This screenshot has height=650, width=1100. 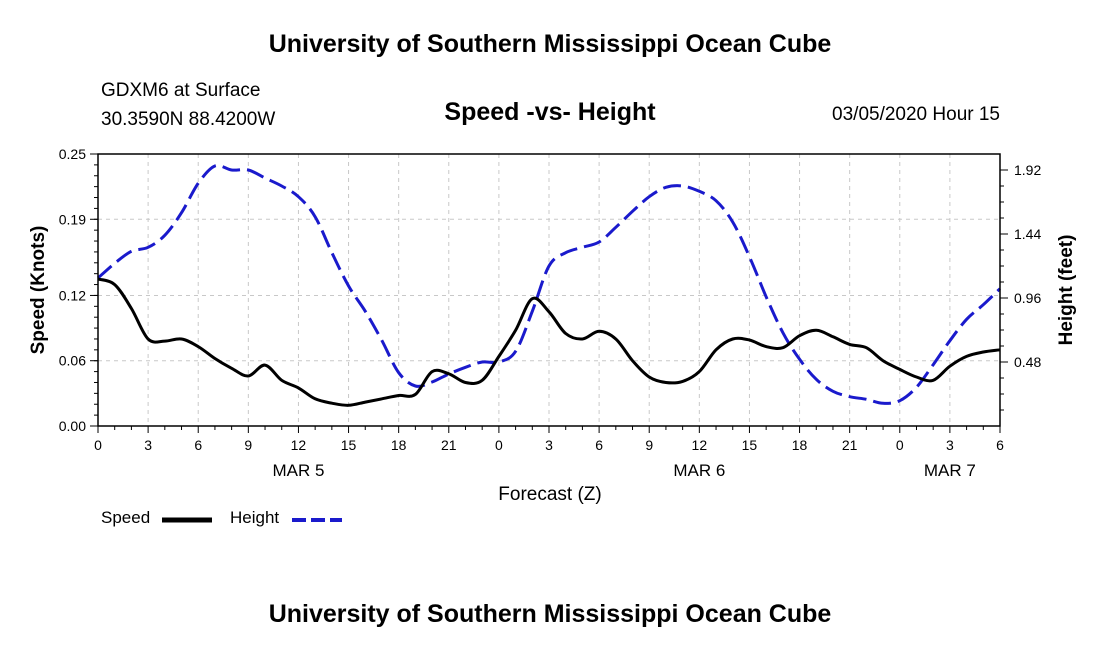 I want to click on y2-tick-label: 0.96, so click(x=1027, y=298).